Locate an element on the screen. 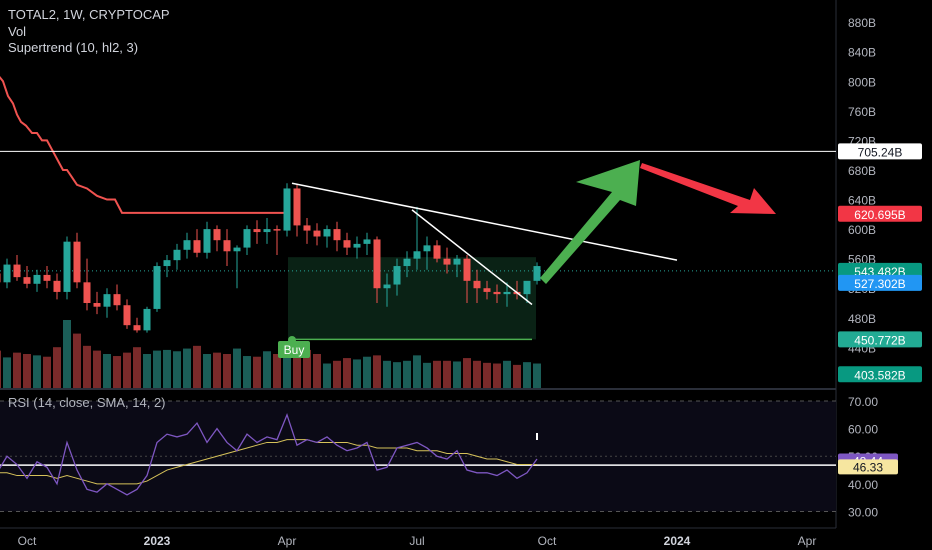 The image size is (932, 550). price-label: 705.24B is located at coordinates (880, 152).